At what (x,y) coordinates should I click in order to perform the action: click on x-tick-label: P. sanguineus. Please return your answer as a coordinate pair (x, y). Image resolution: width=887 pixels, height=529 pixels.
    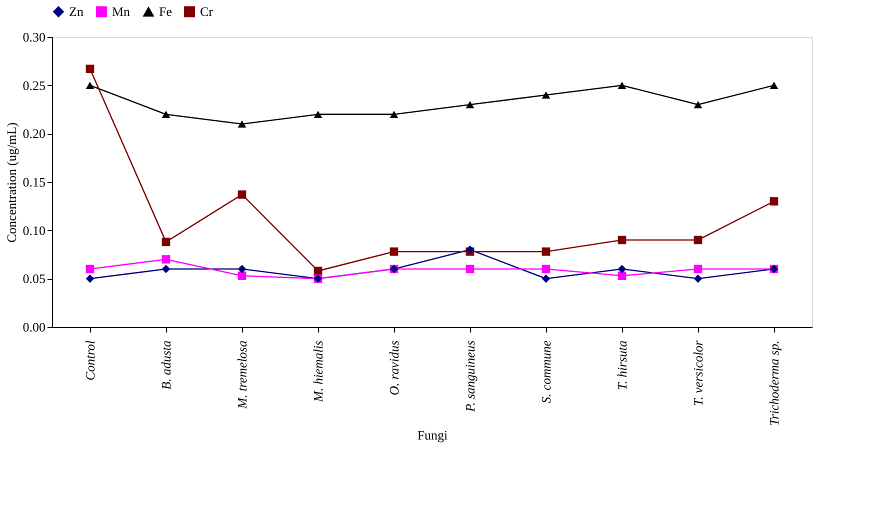
    Looking at the image, I should click on (470, 376).